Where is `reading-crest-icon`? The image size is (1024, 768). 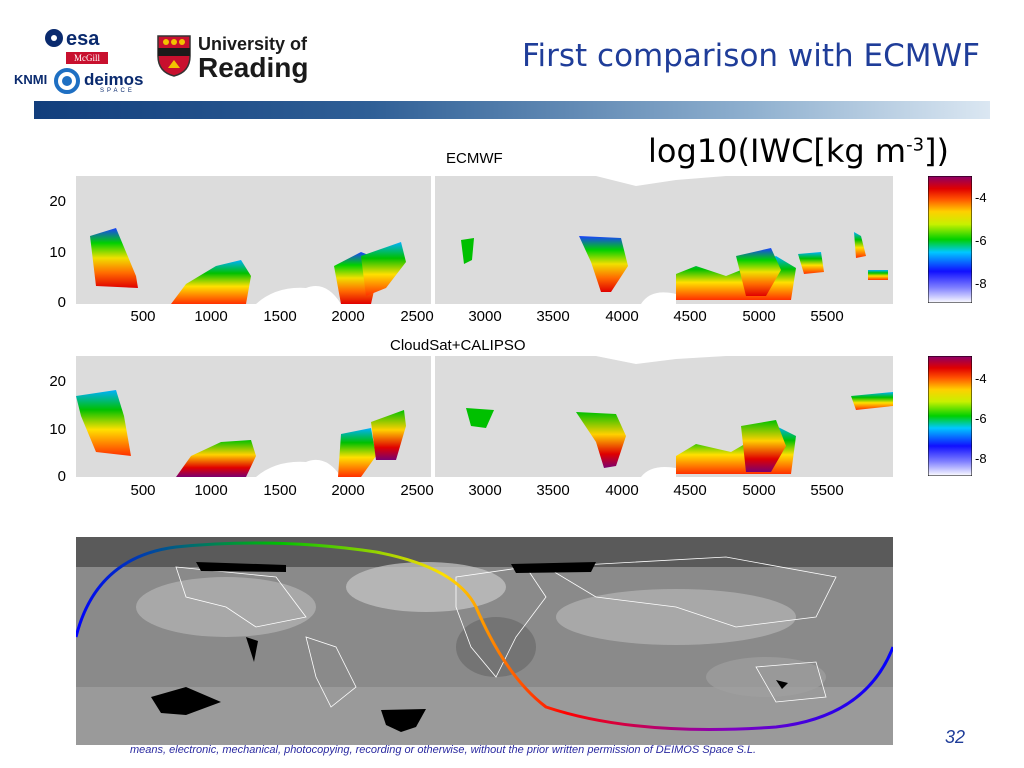 reading-crest-icon is located at coordinates (174, 58).